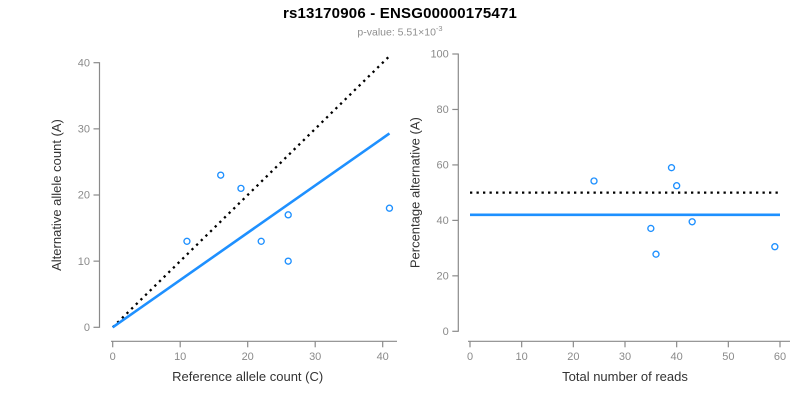  Describe the element at coordinates (247, 376) in the screenshot. I see `x-axis-title: Reference allele count (C)` at that location.